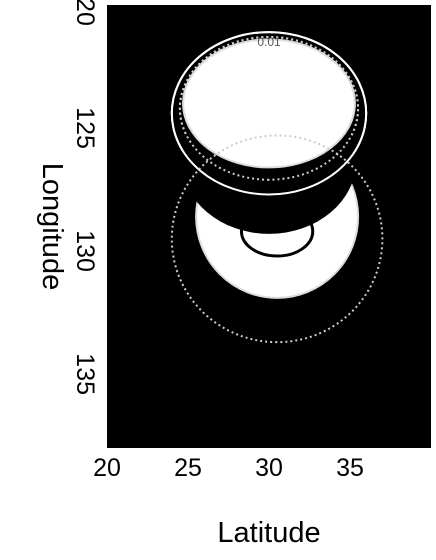 This screenshot has height=560, width=436. I want to click on y-tick-label: 20, so click(107, 468).